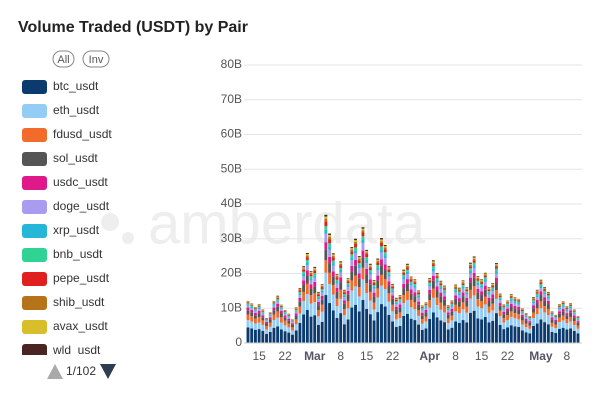 This screenshot has height=400, width=616. Describe the element at coordinates (67, 134) in the screenshot. I see `legend-item: fdusd_usdt` at that location.